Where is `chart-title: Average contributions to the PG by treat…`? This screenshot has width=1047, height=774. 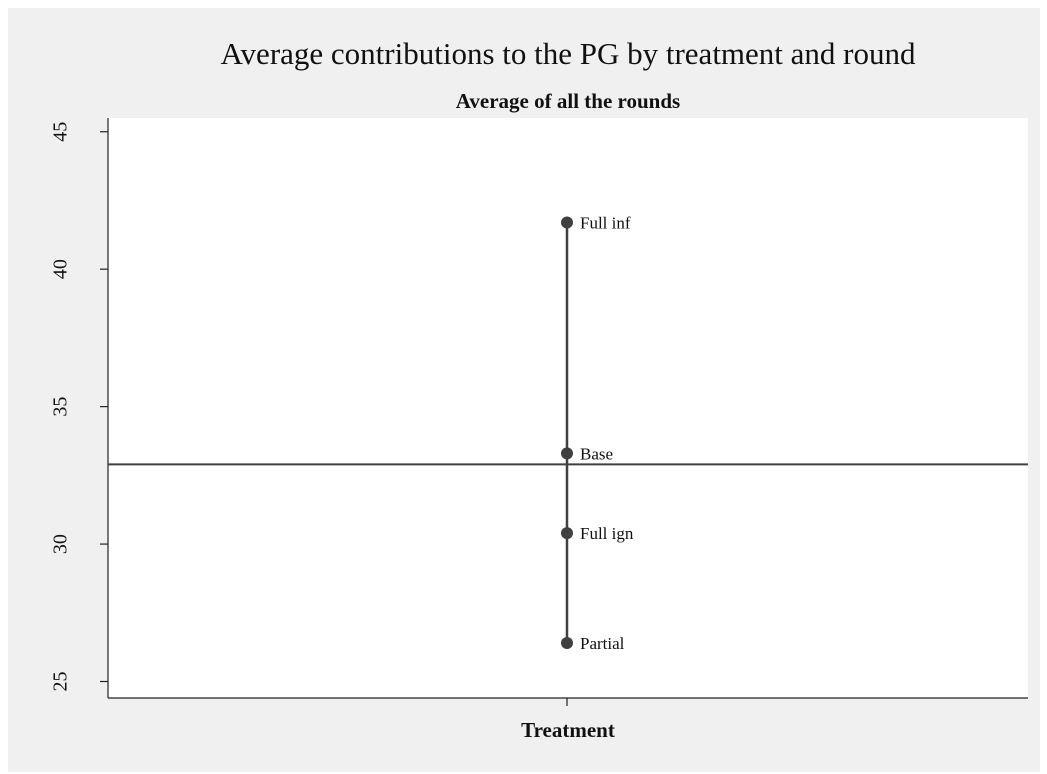
chart-title: Average contributions to the PG by treat… is located at coordinates (568, 53).